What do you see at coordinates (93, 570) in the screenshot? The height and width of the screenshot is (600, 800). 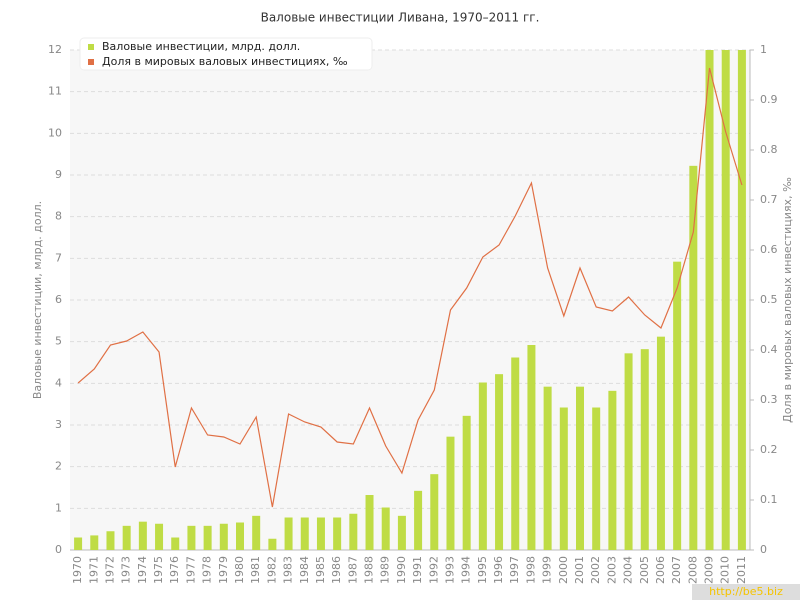 I see `x-tick-label: 1971` at bounding box center [93, 570].